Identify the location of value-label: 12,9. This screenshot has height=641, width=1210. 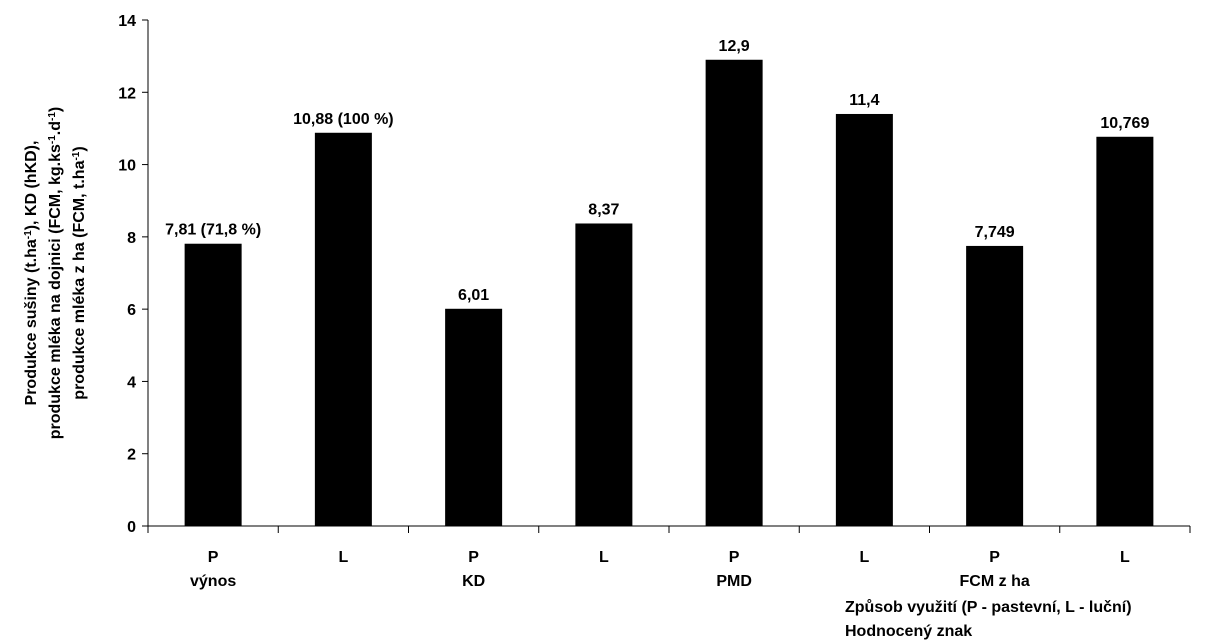
(734, 46).